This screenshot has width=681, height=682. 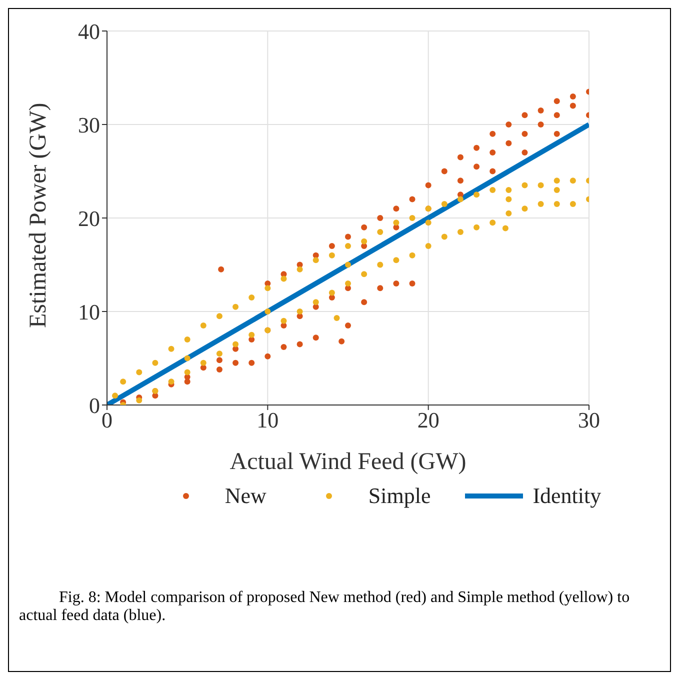 What do you see at coordinates (399, 496) in the screenshot?
I see `legend-label: Simple` at bounding box center [399, 496].